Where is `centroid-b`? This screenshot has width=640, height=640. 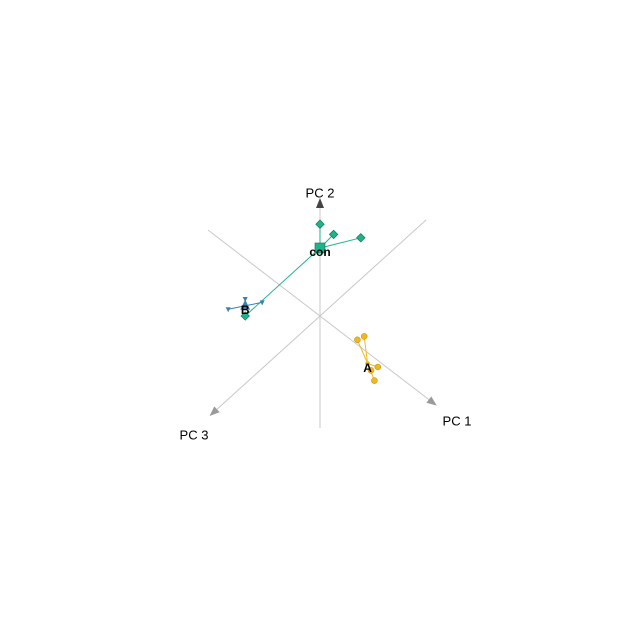 centroid-b is located at coordinates (245, 304).